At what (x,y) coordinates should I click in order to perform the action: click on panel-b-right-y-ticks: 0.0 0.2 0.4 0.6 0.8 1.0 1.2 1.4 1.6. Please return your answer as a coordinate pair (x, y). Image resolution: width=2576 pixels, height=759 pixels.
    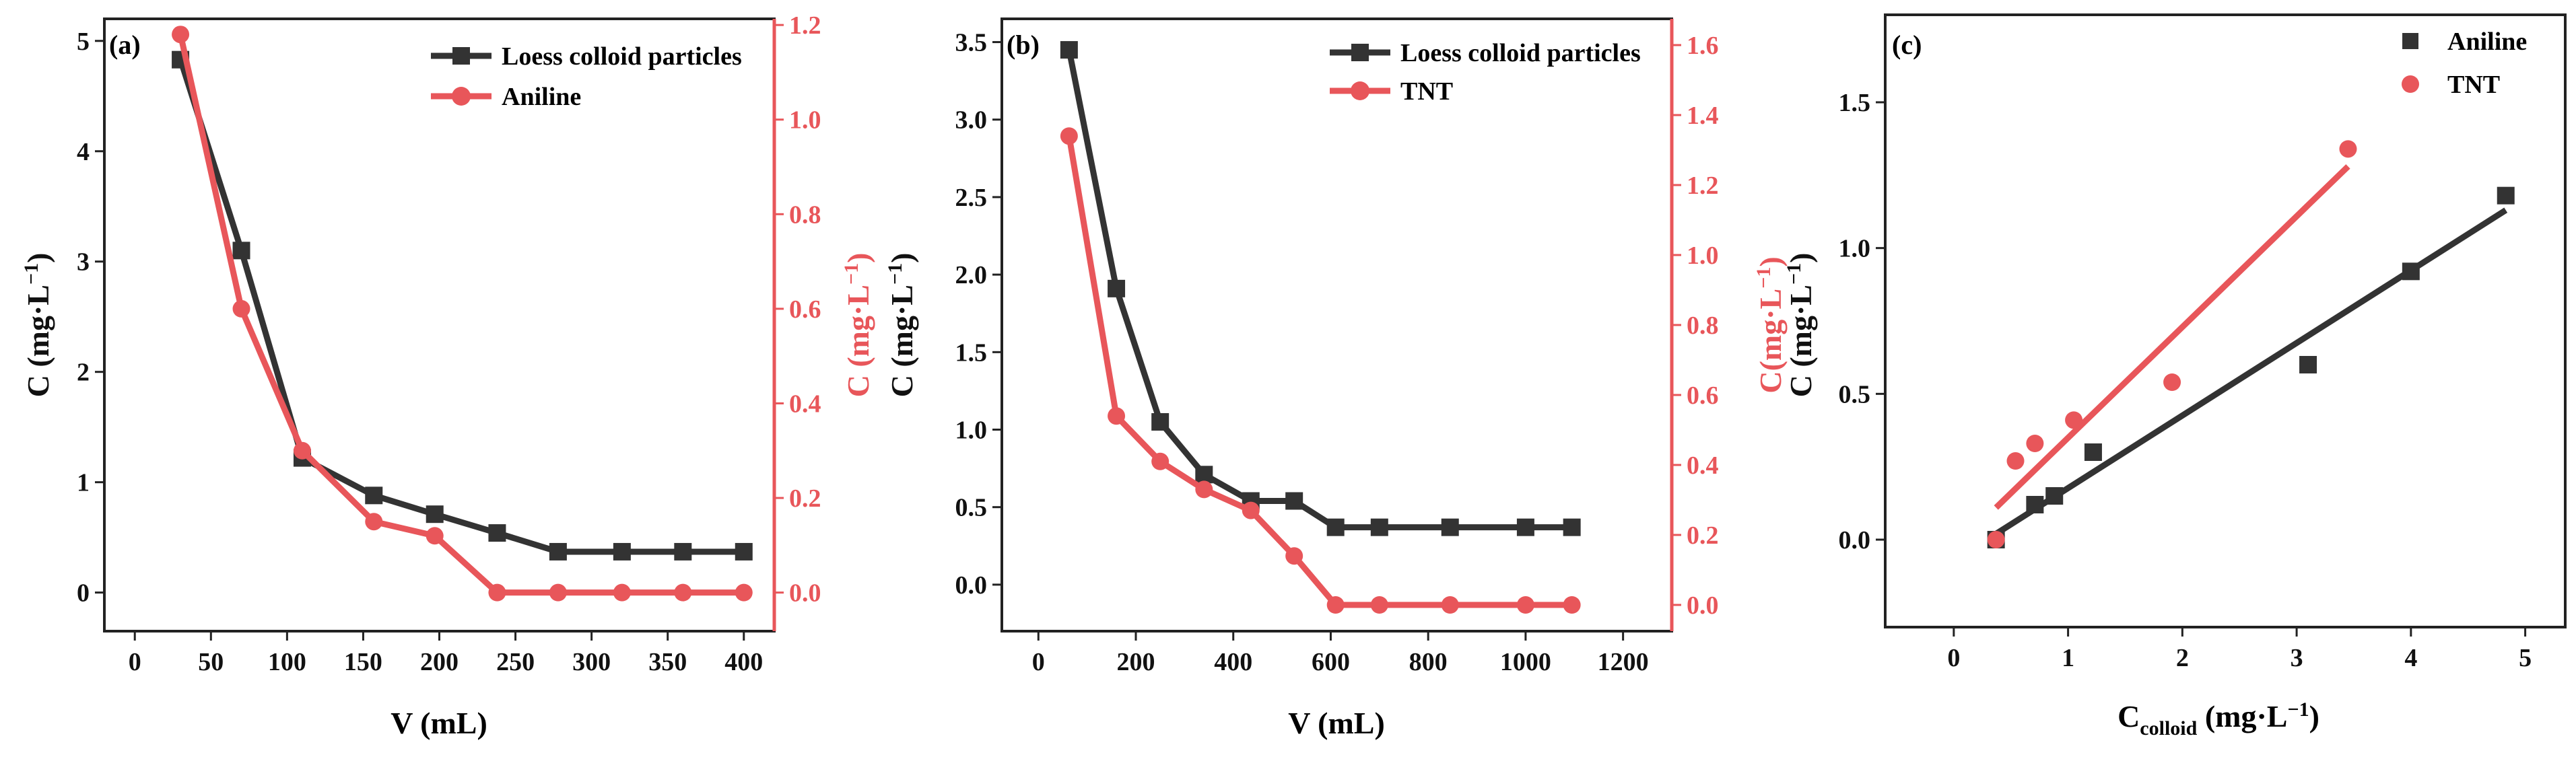
    Looking at the image, I should click on (1694, 325).